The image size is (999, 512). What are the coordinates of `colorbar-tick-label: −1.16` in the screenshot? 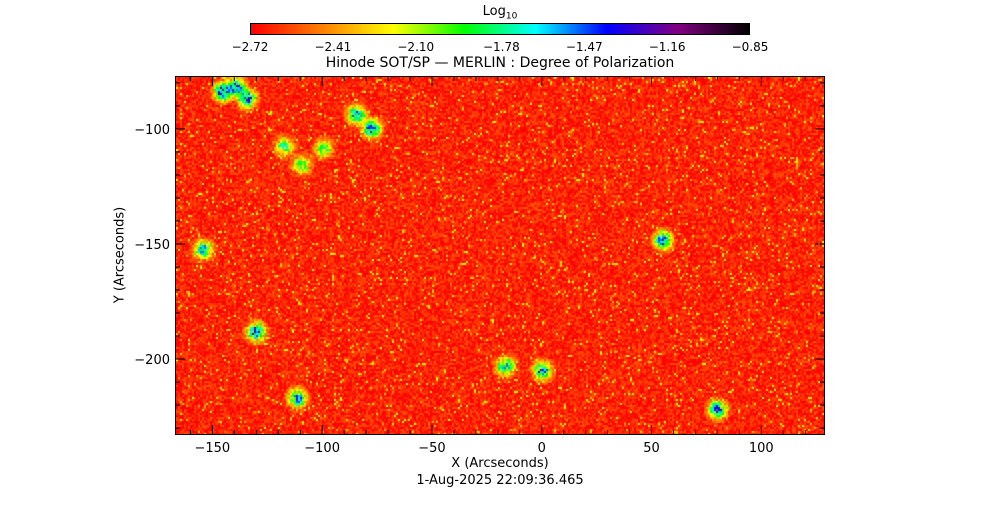 It's located at (667, 47).